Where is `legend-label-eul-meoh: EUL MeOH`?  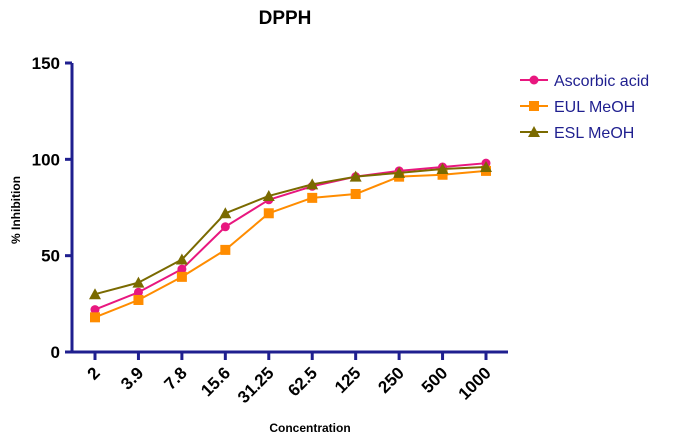 legend-label-eul-meoh: EUL MeOH is located at coordinates (594, 107).